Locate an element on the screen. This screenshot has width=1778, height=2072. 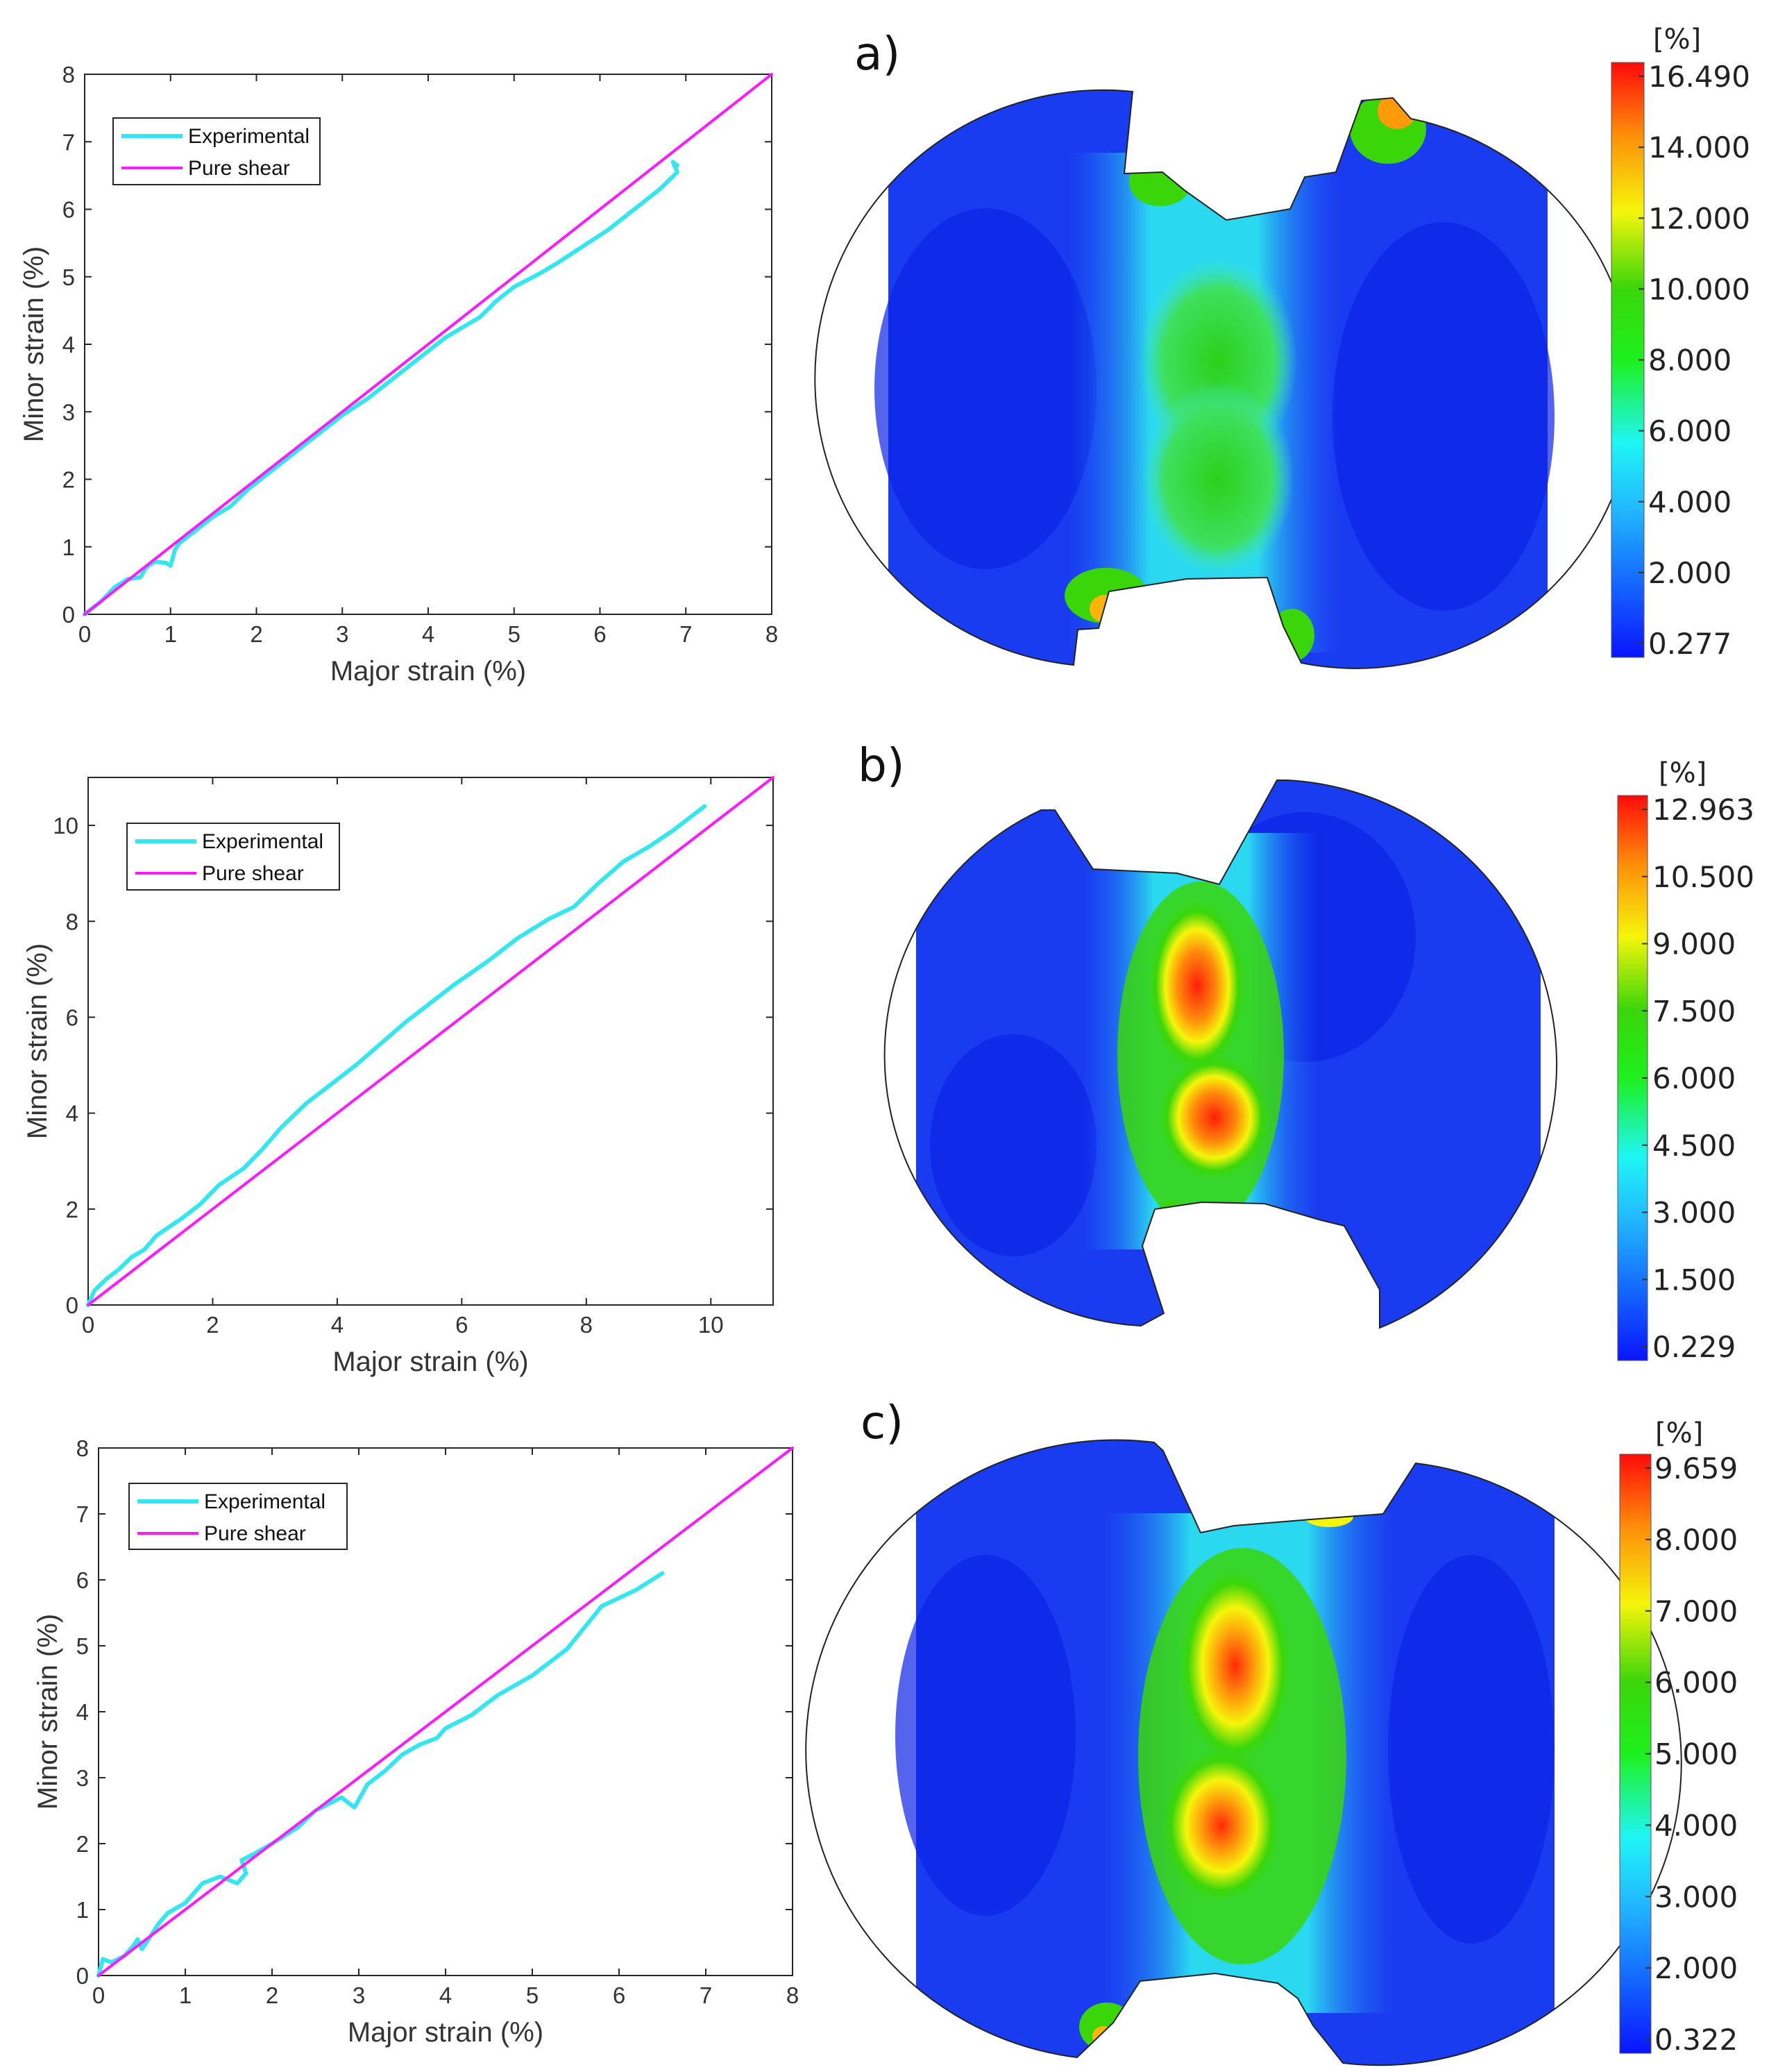
colorbar-tick-label: 10.500 is located at coordinates (1703, 877).